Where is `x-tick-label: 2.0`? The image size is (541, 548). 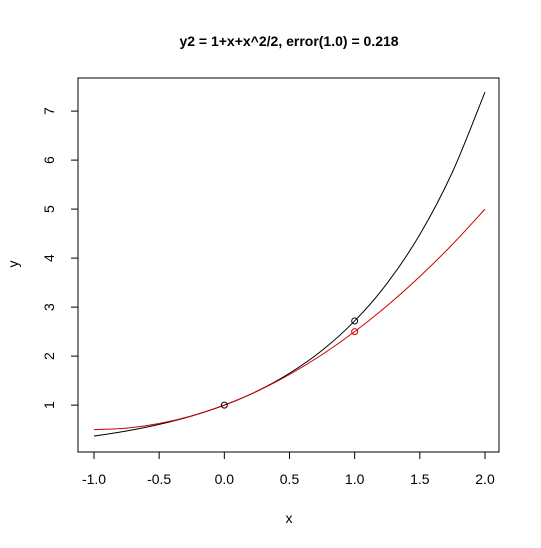 x-tick-label: 2.0 is located at coordinates (485, 479).